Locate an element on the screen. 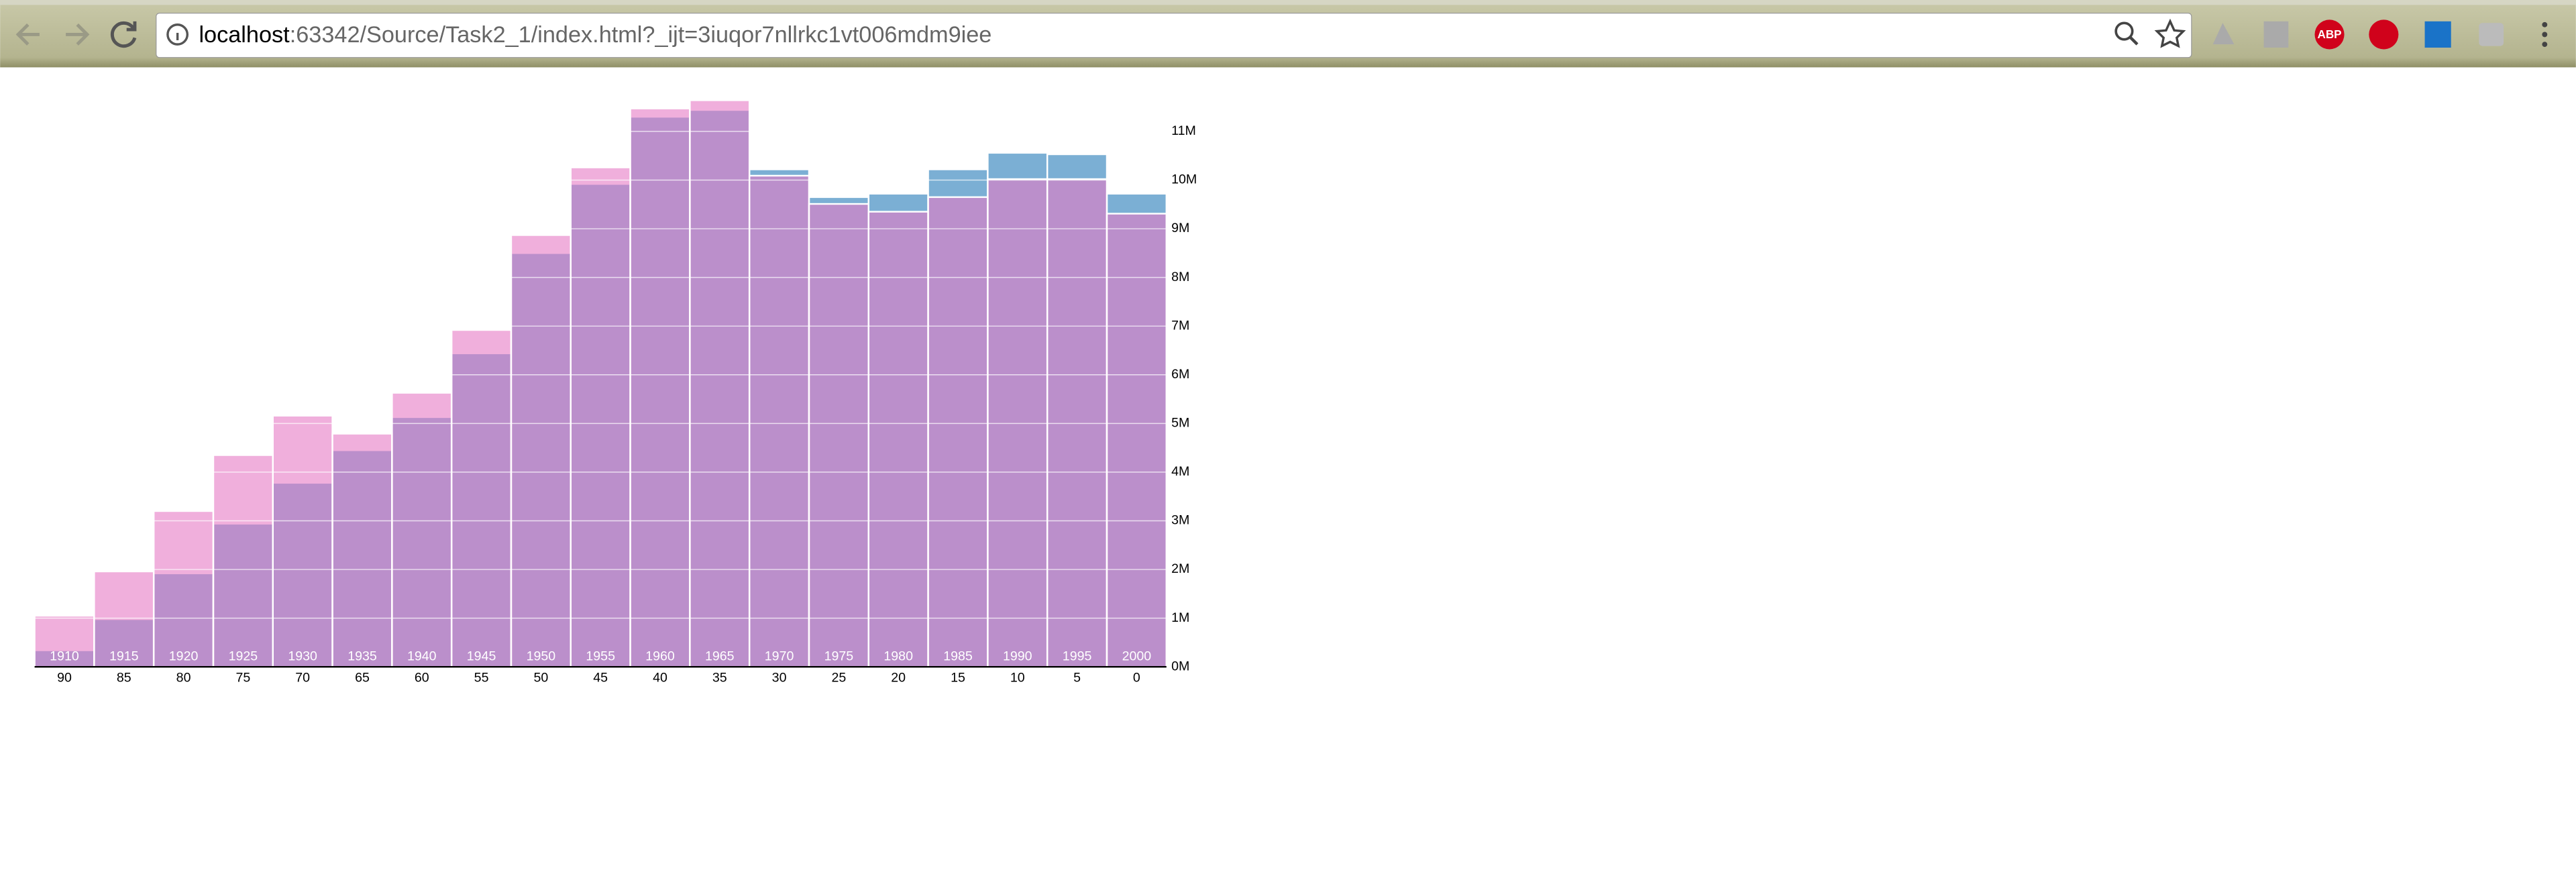 The height and width of the screenshot is (882, 2576). year-label: 1940 is located at coordinates (422, 656).